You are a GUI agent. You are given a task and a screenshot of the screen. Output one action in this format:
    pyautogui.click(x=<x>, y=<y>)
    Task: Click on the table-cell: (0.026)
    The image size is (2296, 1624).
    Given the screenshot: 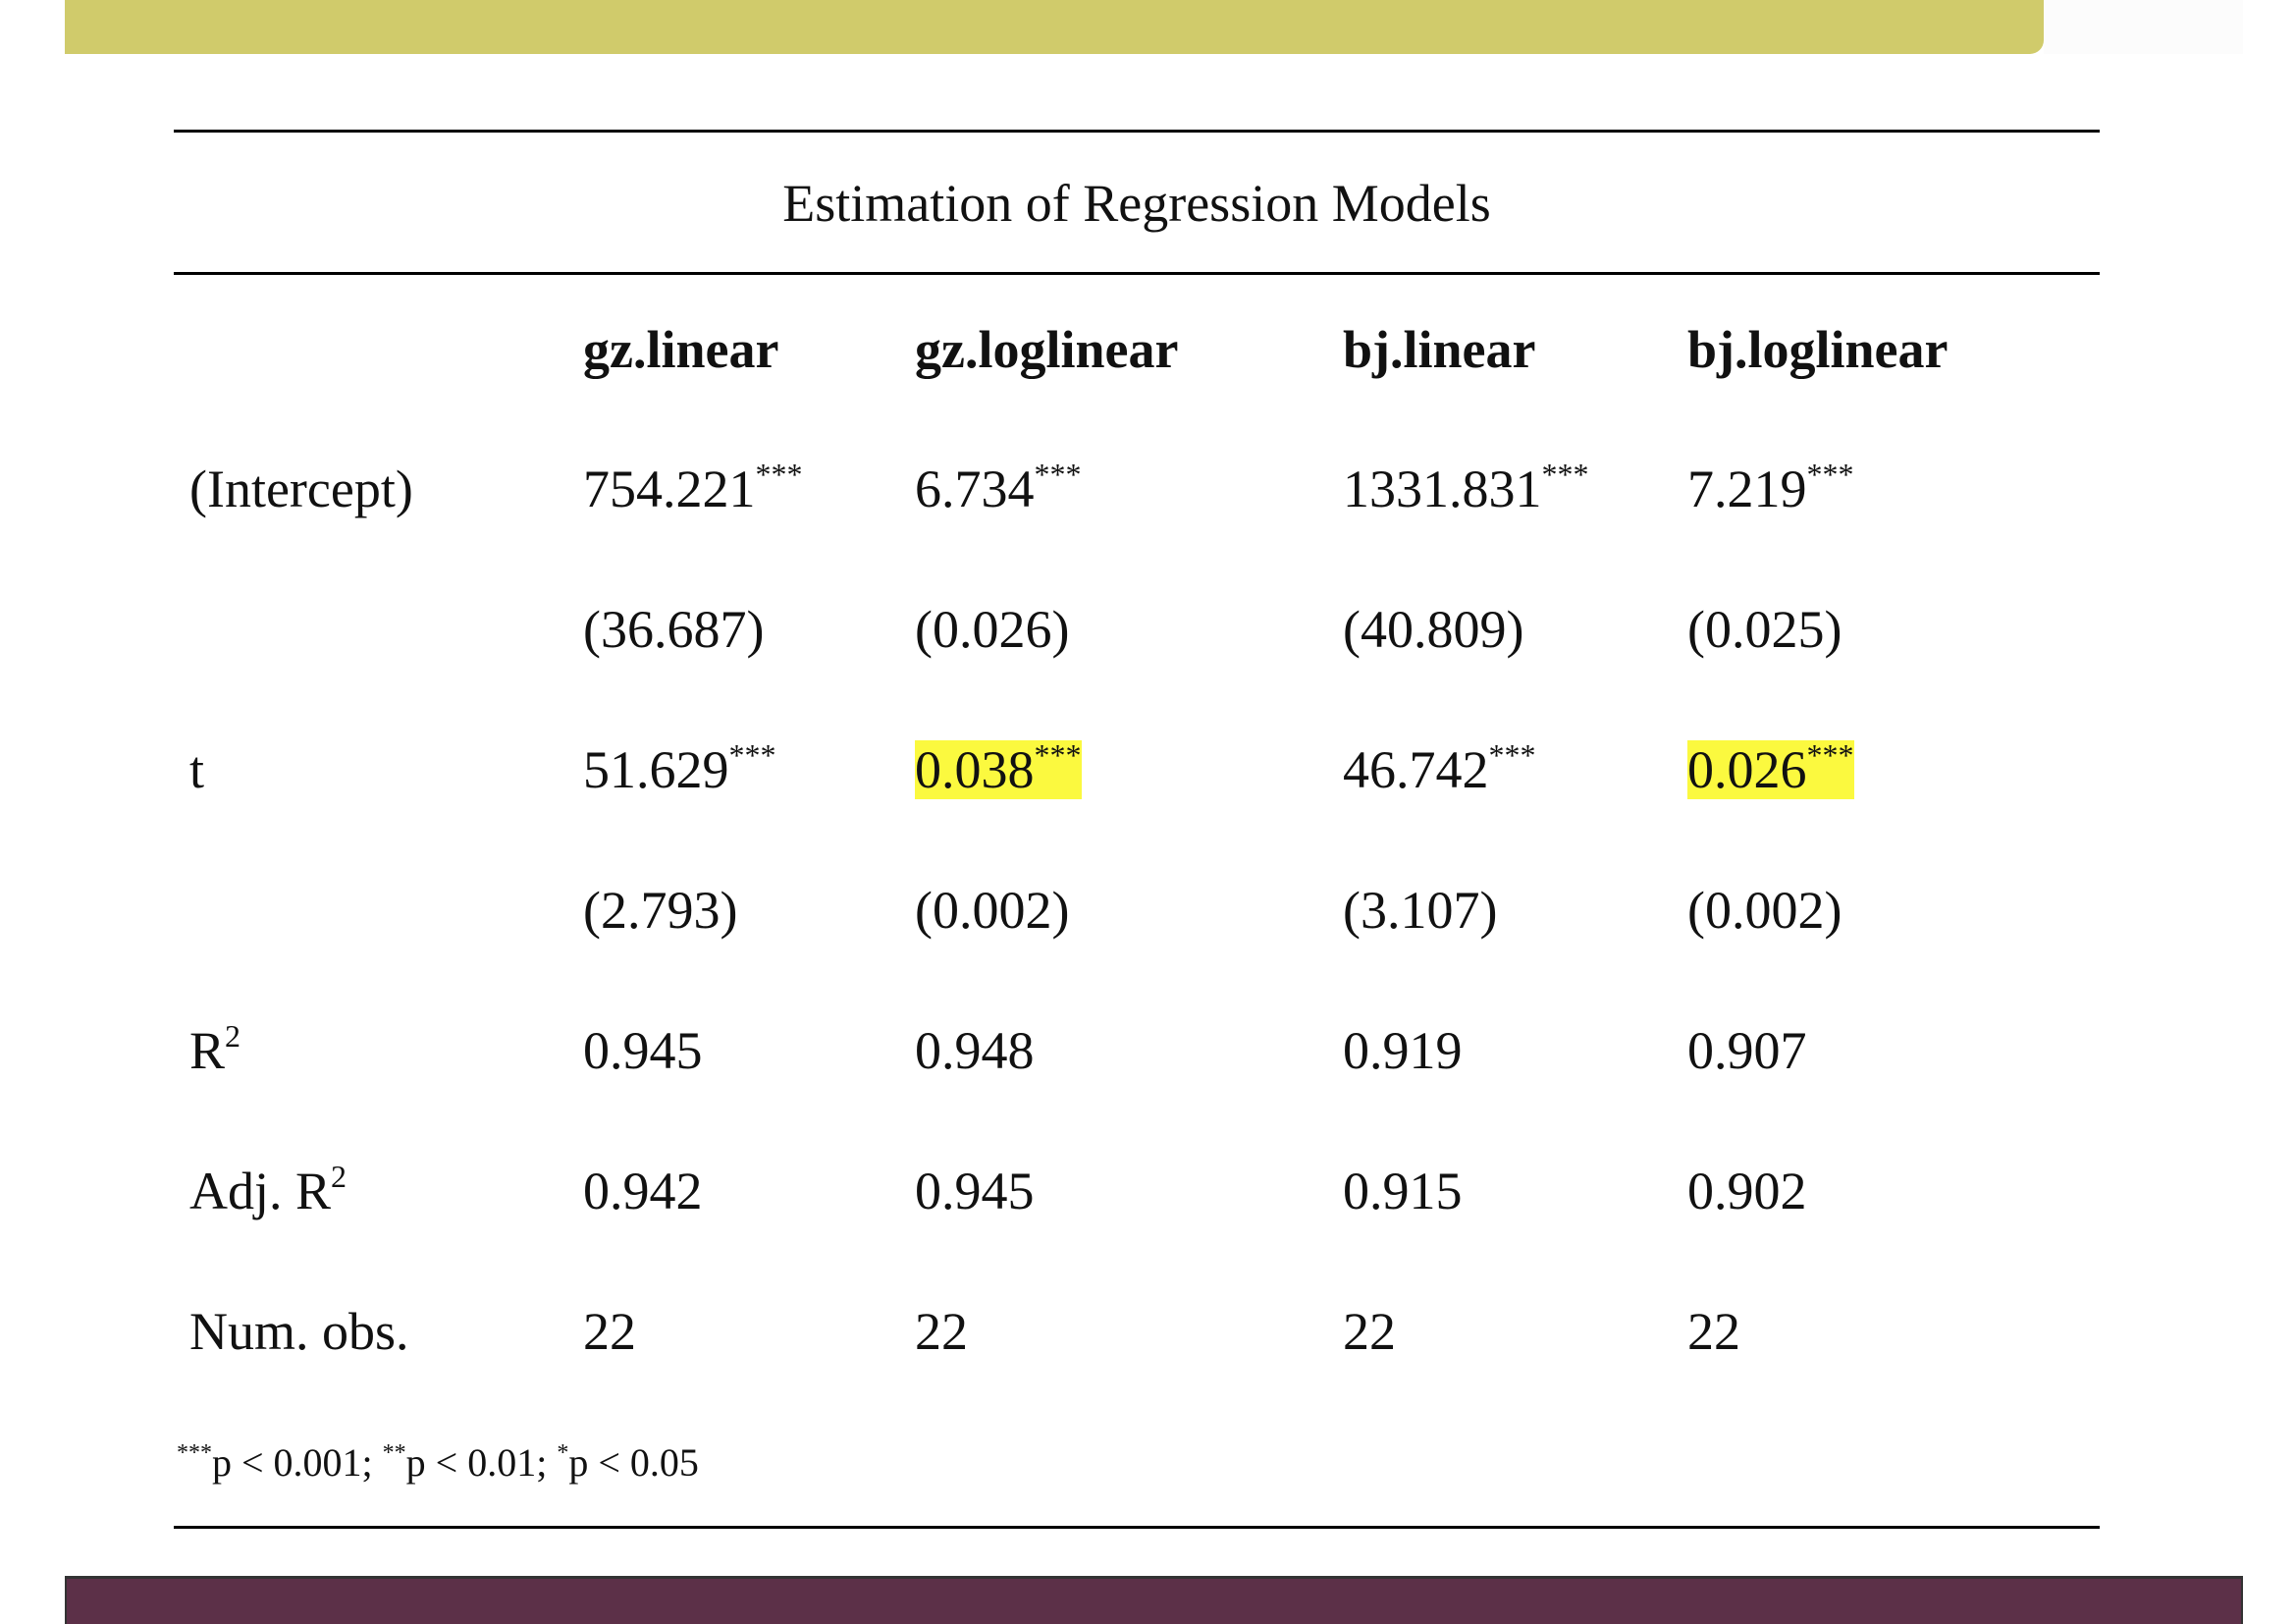 What is the action you would take?
    pyautogui.click(x=992, y=629)
    